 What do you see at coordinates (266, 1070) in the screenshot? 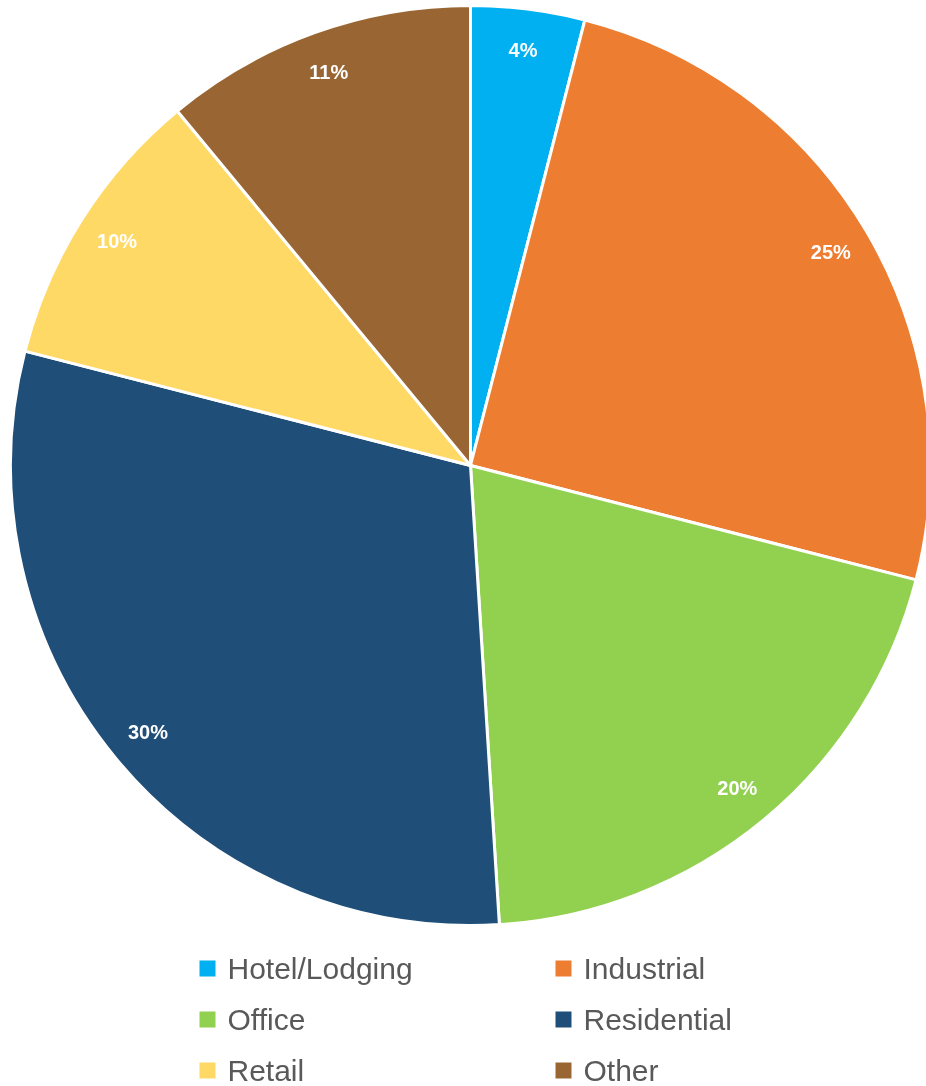
I see `legend-label: Retail` at bounding box center [266, 1070].